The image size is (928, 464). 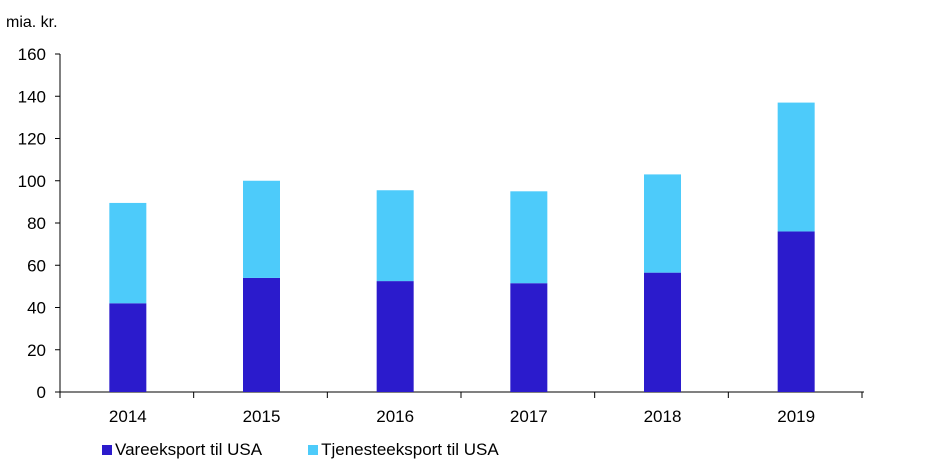 I want to click on bar-vareeksport-2016, so click(x=395, y=336).